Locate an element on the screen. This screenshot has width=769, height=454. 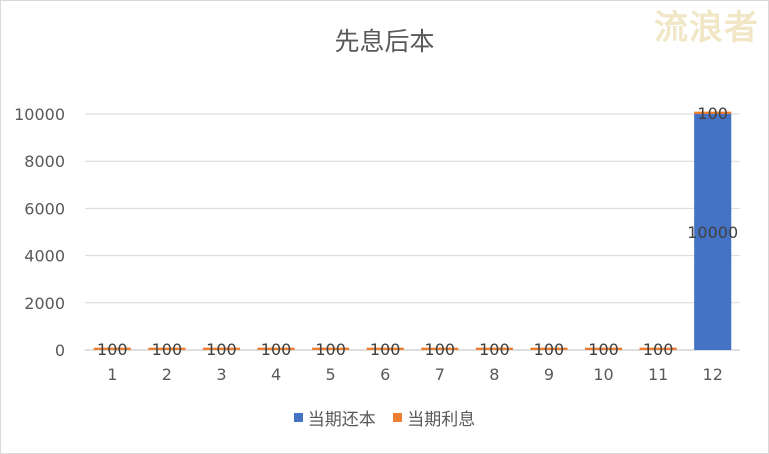
chart-legend: 当期还本 当期利息 is located at coordinates (384, 417).